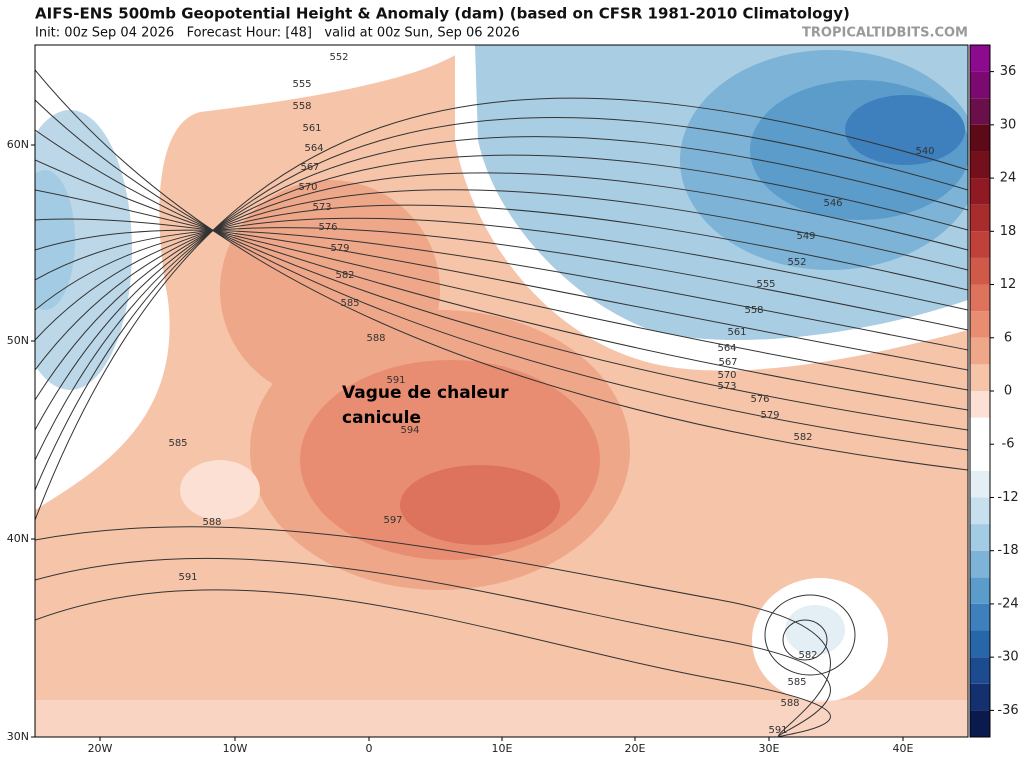 The width and height of the screenshot is (1024, 761). What do you see at coordinates (409, 430) in the screenshot?
I see `contour-label: 594` at bounding box center [409, 430].